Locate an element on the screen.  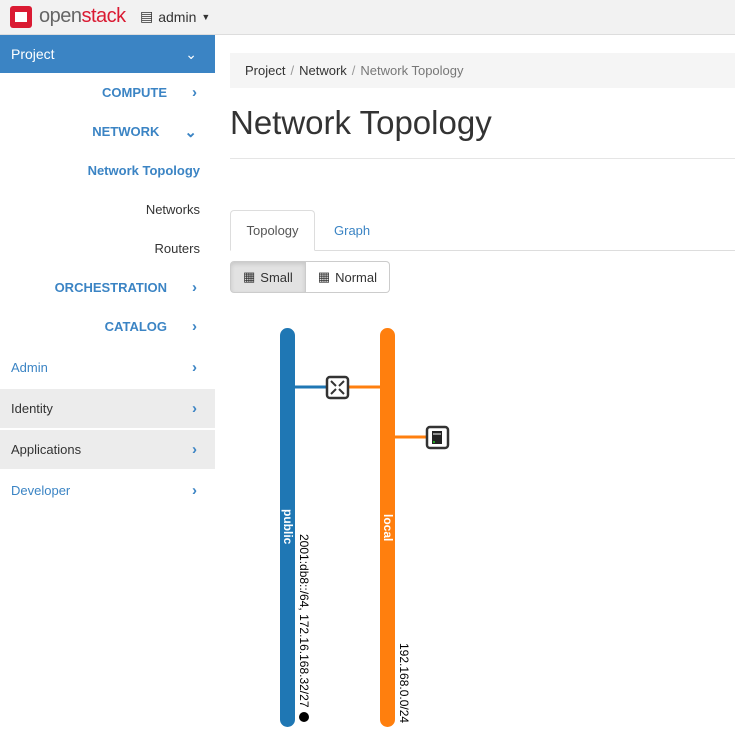
label: Applications is located at coordinates (46, 449).